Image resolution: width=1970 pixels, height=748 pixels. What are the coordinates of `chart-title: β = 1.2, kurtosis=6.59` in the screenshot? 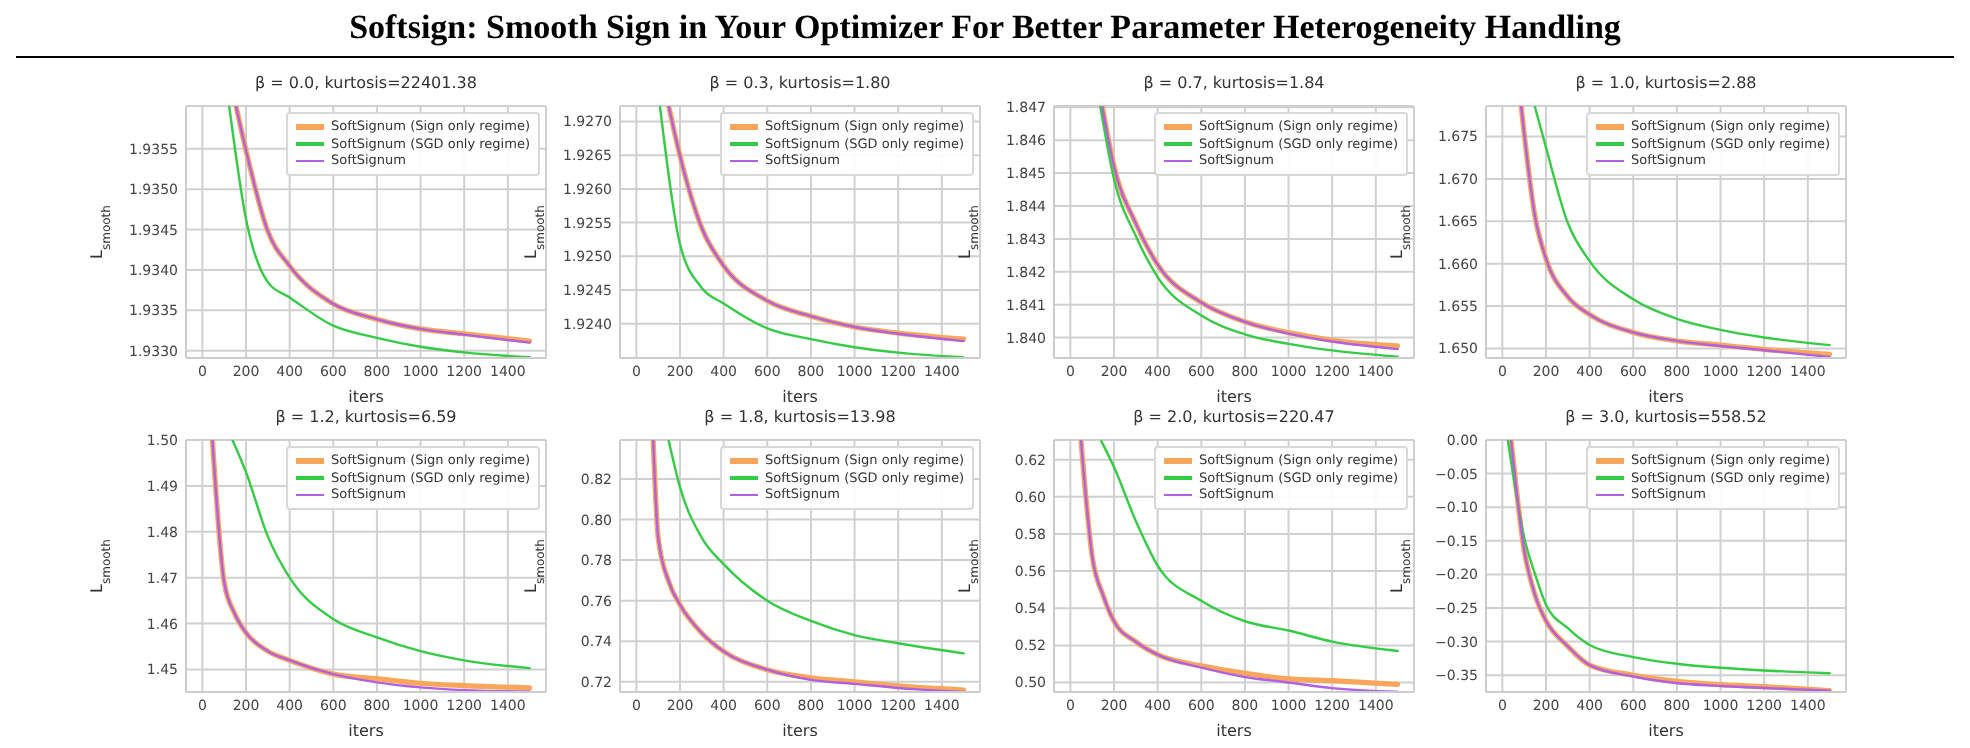 It's located at (366, 417).